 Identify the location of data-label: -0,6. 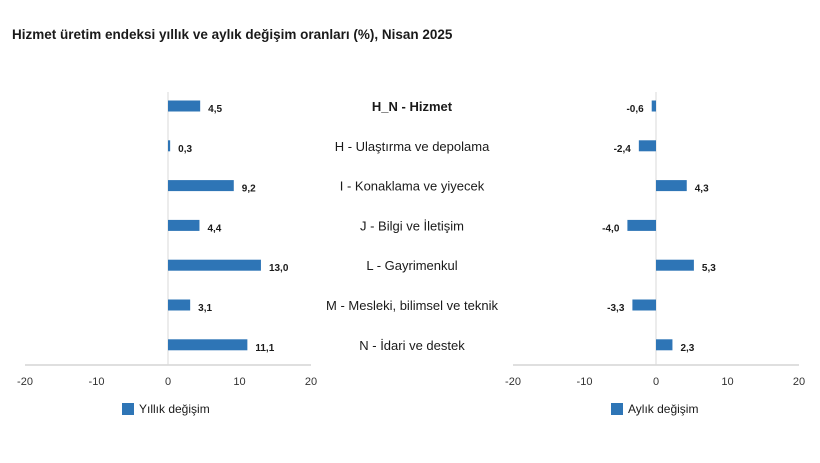
(635, 109).